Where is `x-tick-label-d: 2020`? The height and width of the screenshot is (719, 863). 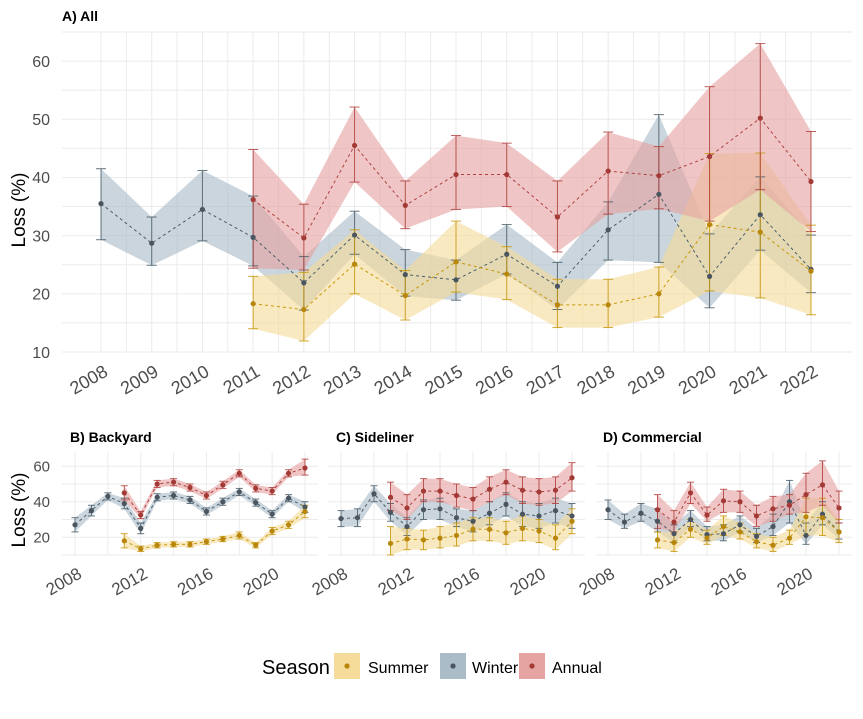 x-tick-label-d: 2020 is located at coordinates (795, 581).